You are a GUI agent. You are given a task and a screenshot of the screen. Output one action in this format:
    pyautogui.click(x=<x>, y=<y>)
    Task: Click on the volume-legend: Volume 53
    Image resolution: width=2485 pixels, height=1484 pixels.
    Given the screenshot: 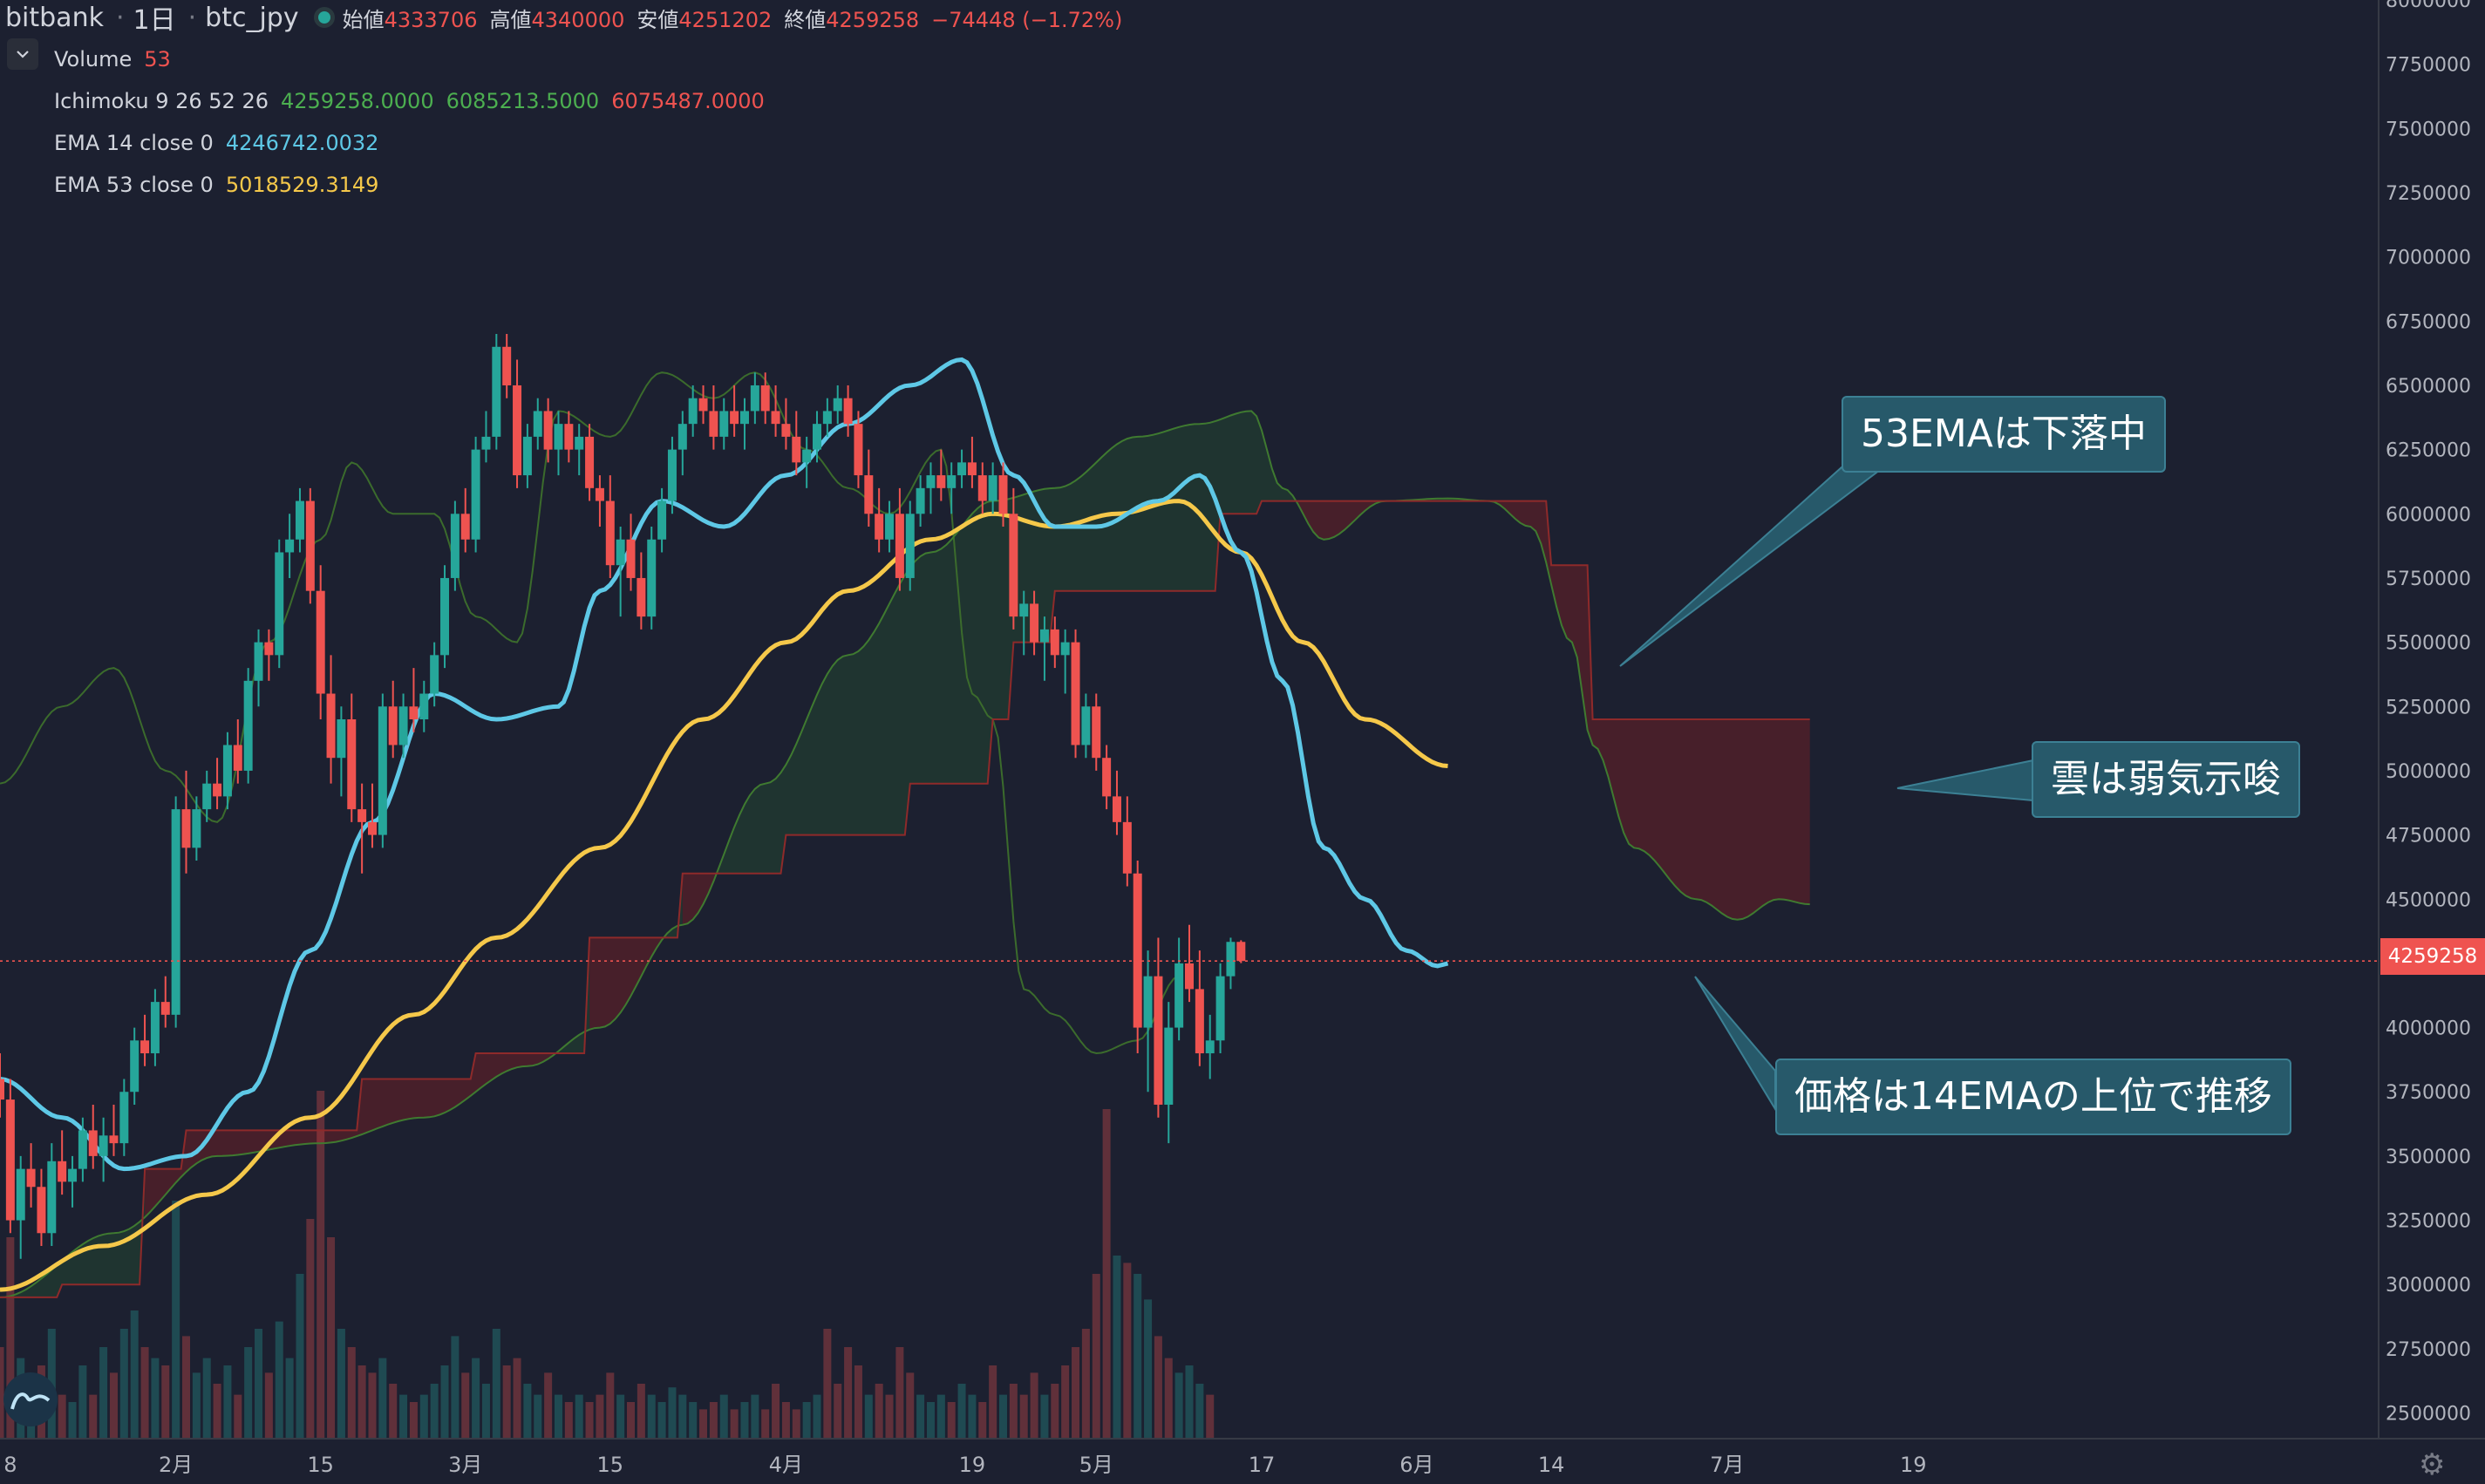 What is the action you would take?
    pyautogui.click(x=119, y=59)
    